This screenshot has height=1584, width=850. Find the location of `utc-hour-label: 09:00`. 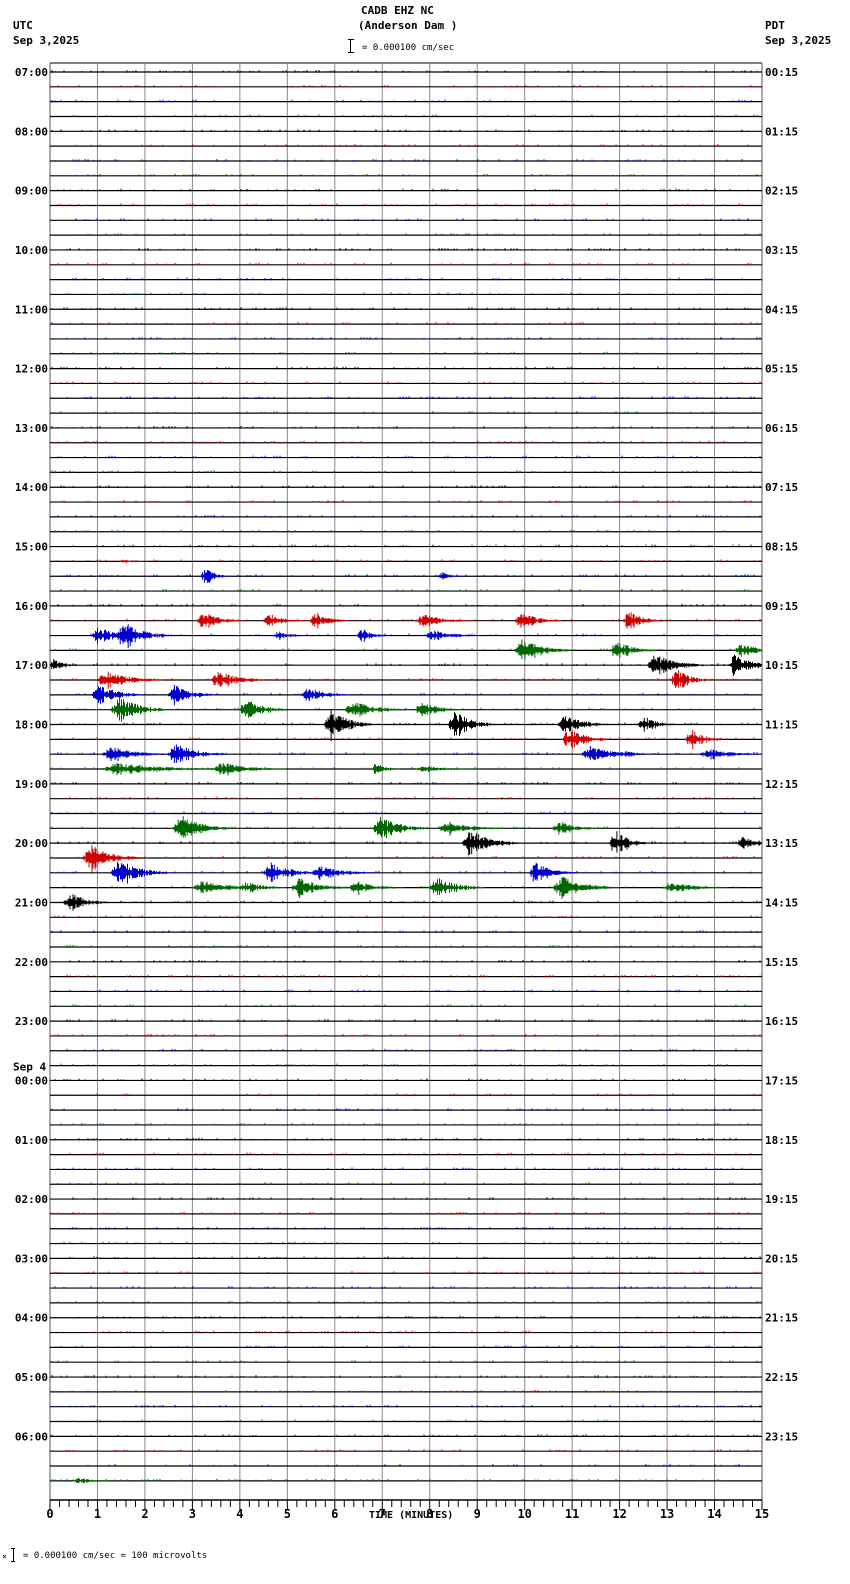

utc-hour-label: 09:00 is located at coordinates (31, 191).